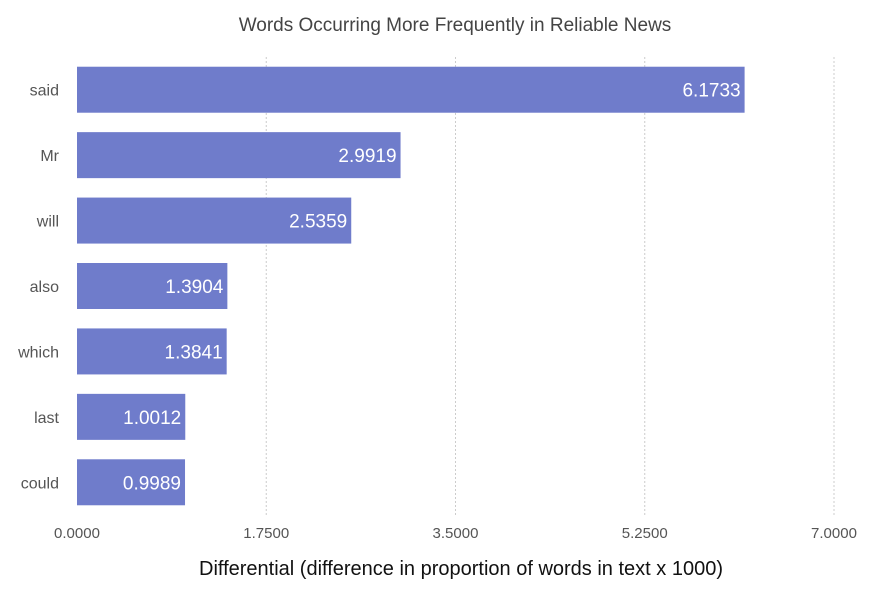 The image size is (870, 592). What do you see at coordinates (645, 533) in the screenshot?
I see `x-tick-label: 5.2500` at bounding box center [645, 533].